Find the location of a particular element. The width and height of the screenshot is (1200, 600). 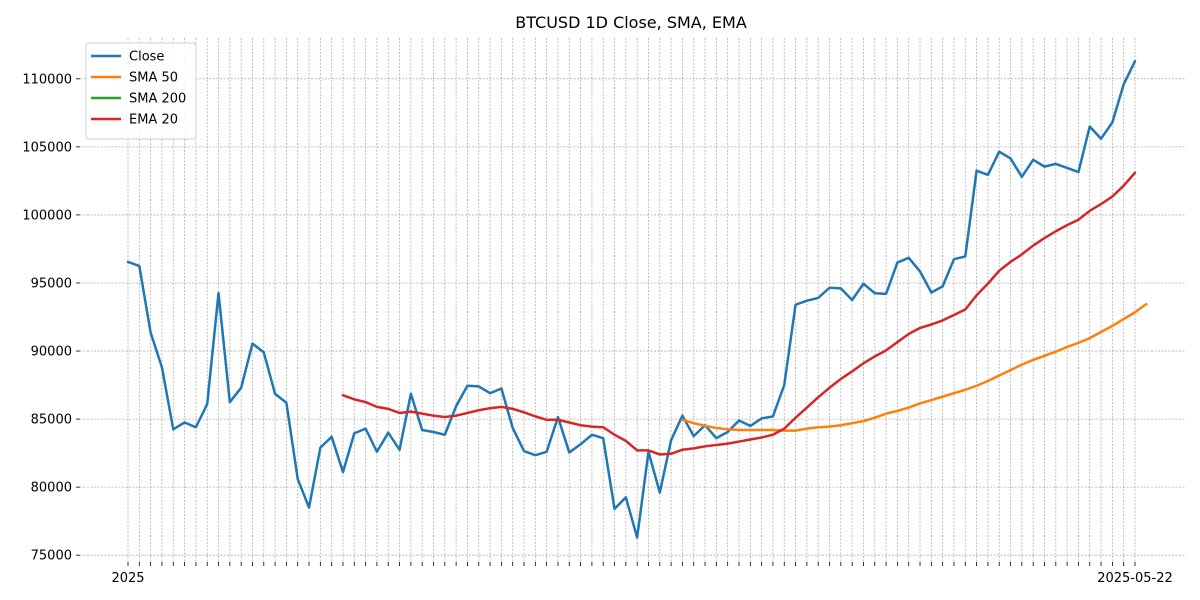

legend-box is located at coordinates (141, 91).